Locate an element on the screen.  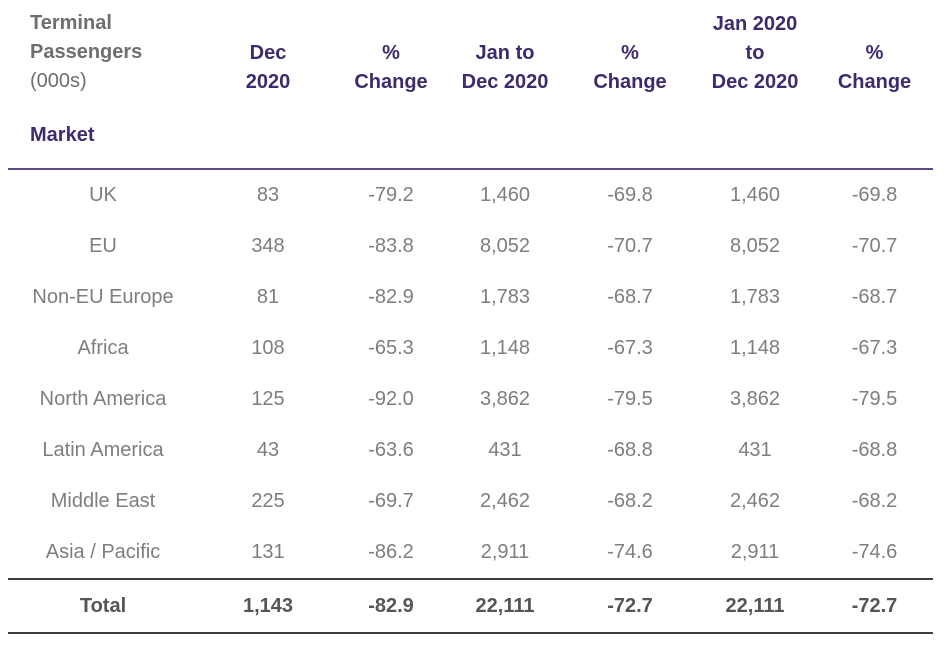
row-pct-change-ytd-value: -67.3 is located at coordinates (630, 348).